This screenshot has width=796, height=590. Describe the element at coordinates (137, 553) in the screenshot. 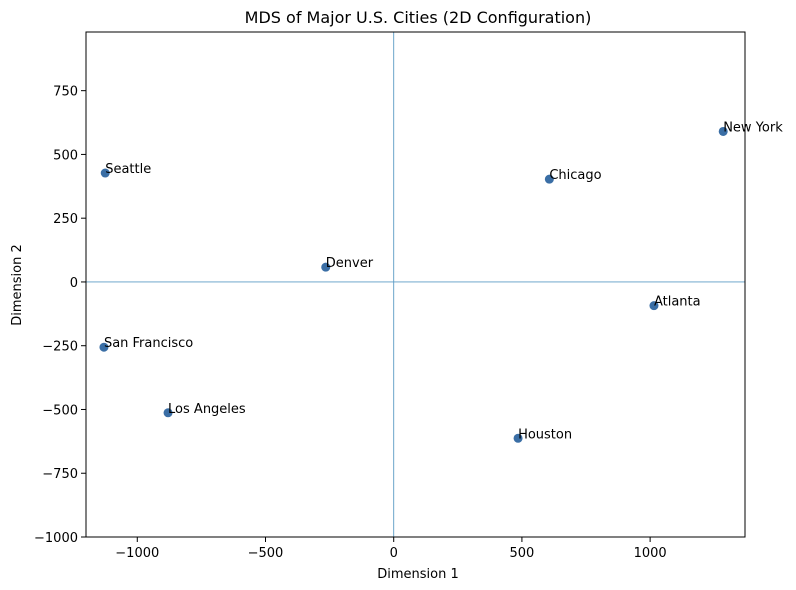

I see `x-tick-label: −1000` at that location.